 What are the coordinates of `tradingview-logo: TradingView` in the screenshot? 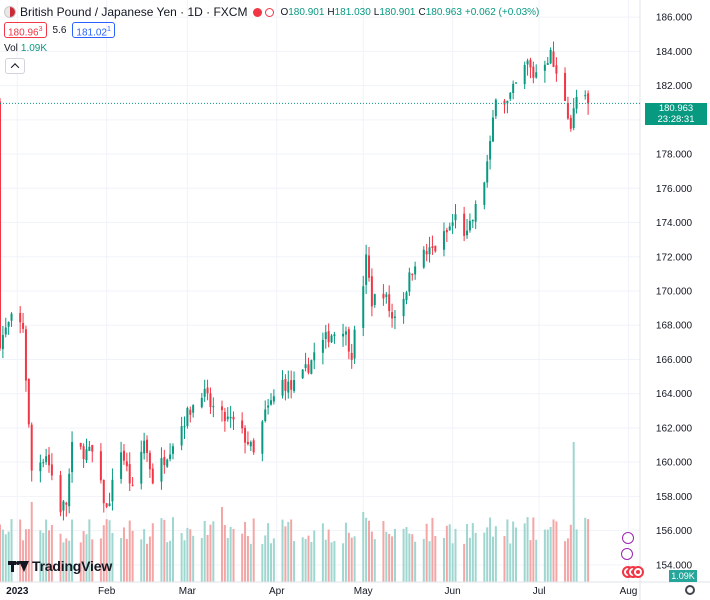 It's located at (60, 566).